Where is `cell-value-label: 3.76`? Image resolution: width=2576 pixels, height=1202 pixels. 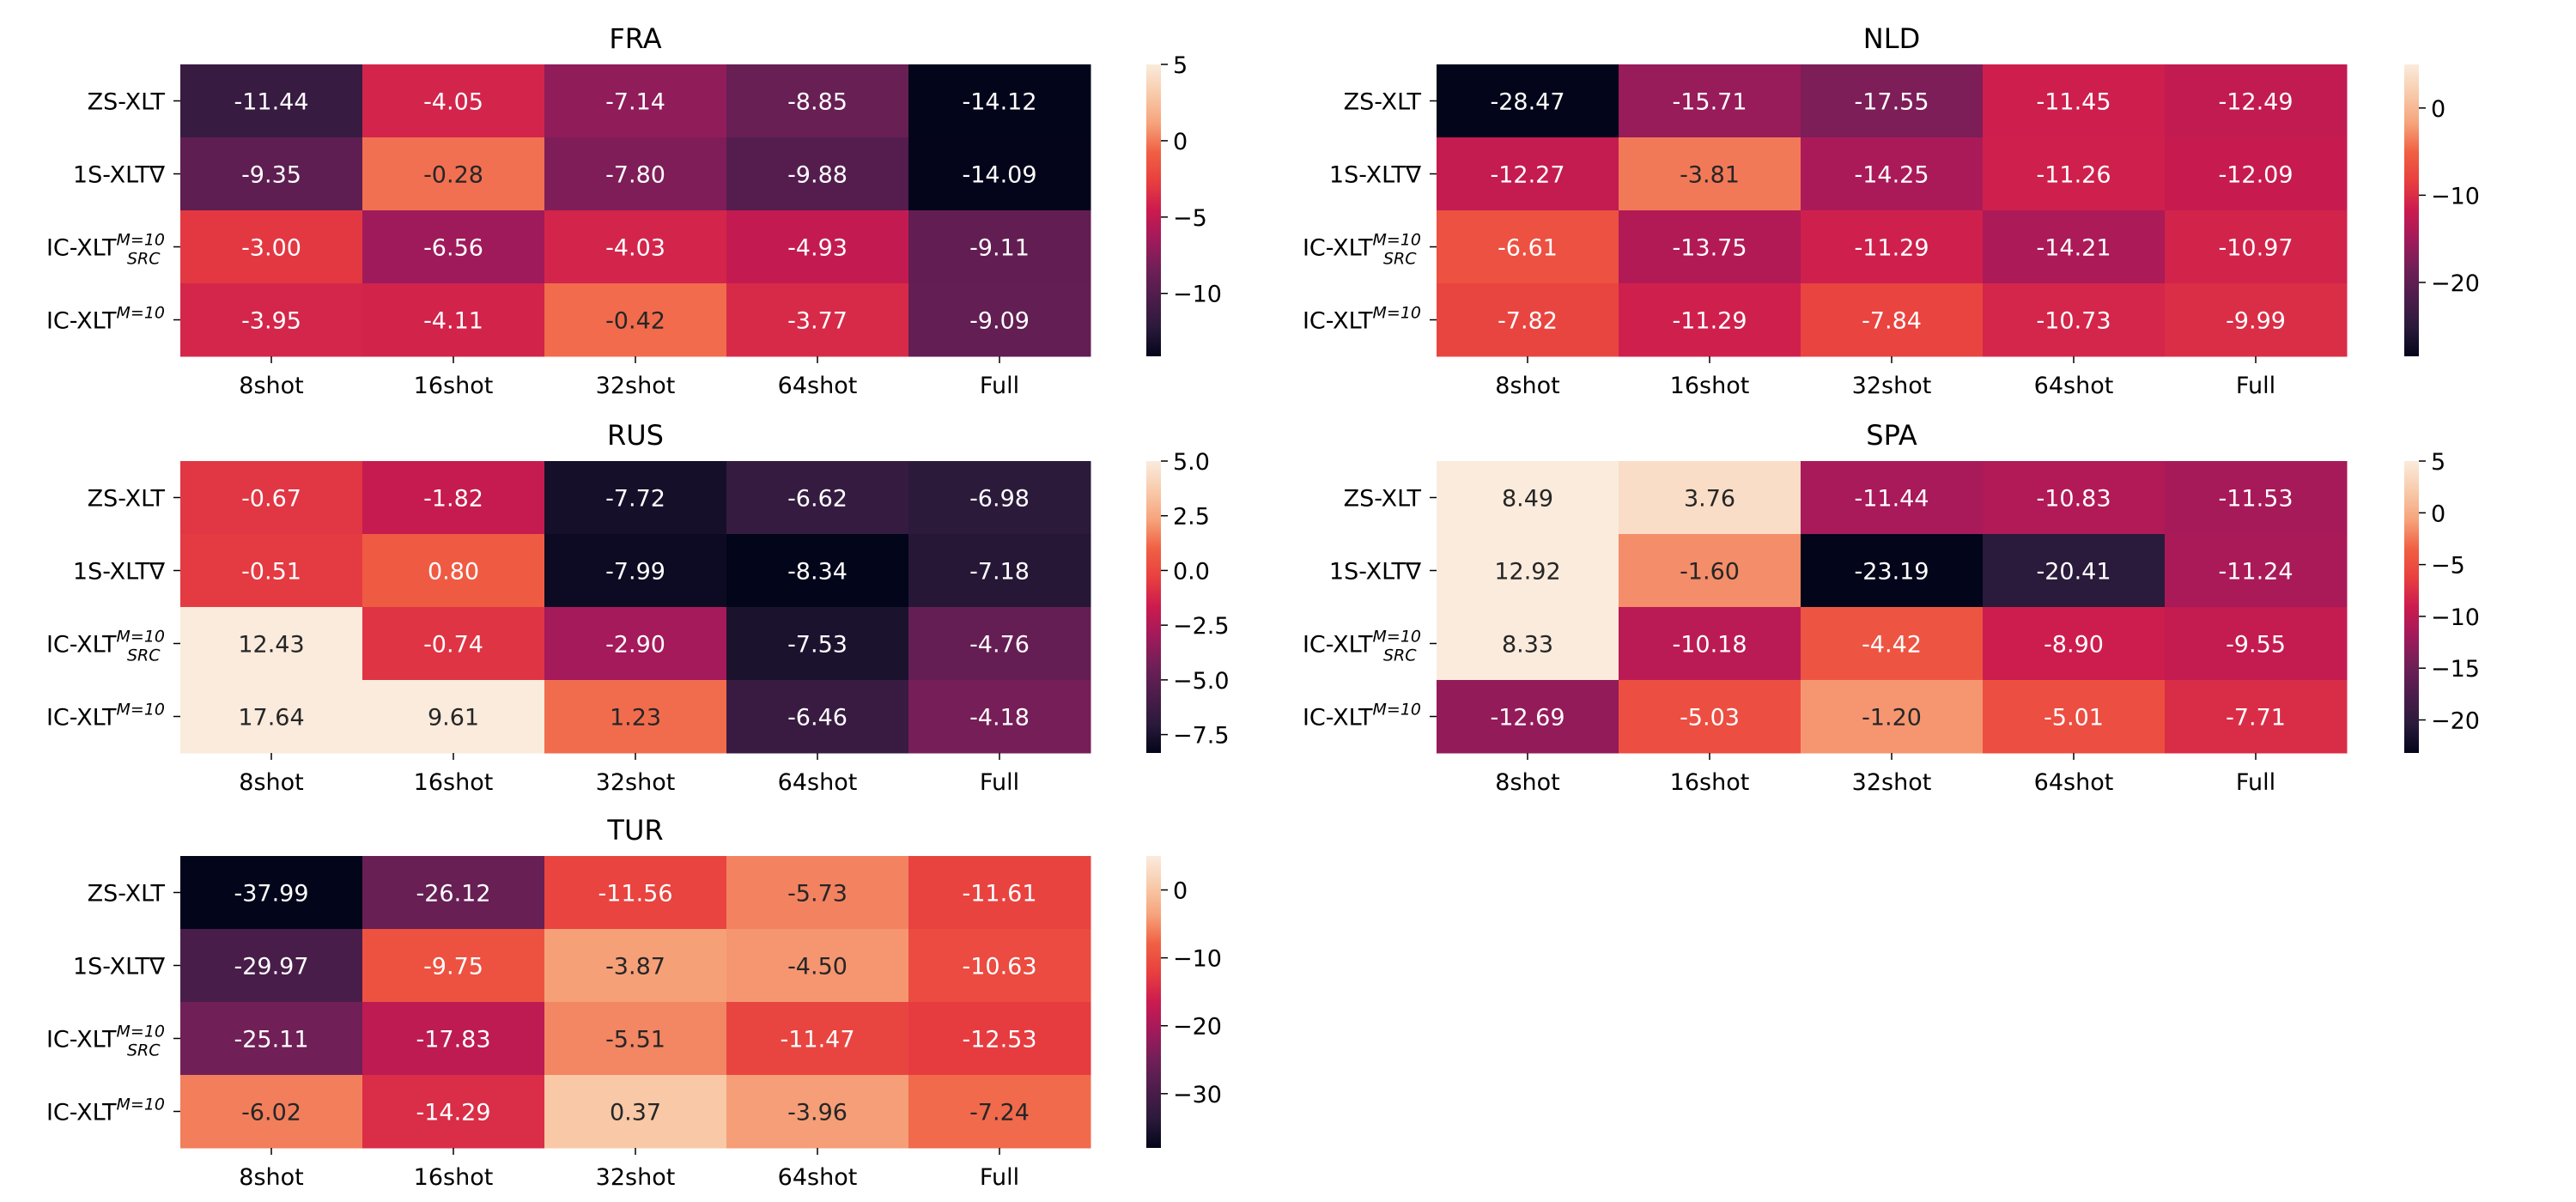
cell-value-label: 3.76 is located at coordinates (1709, 500).